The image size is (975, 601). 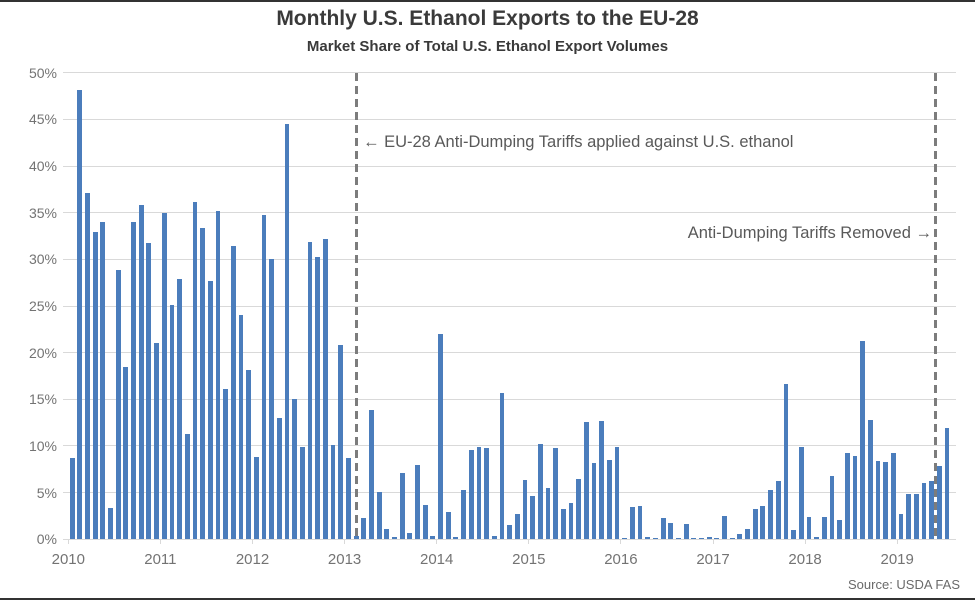 What do you see at coordinates (252, 559) in the screenshot?
I see `year-label: 2012` at bounding box center [252, 559].